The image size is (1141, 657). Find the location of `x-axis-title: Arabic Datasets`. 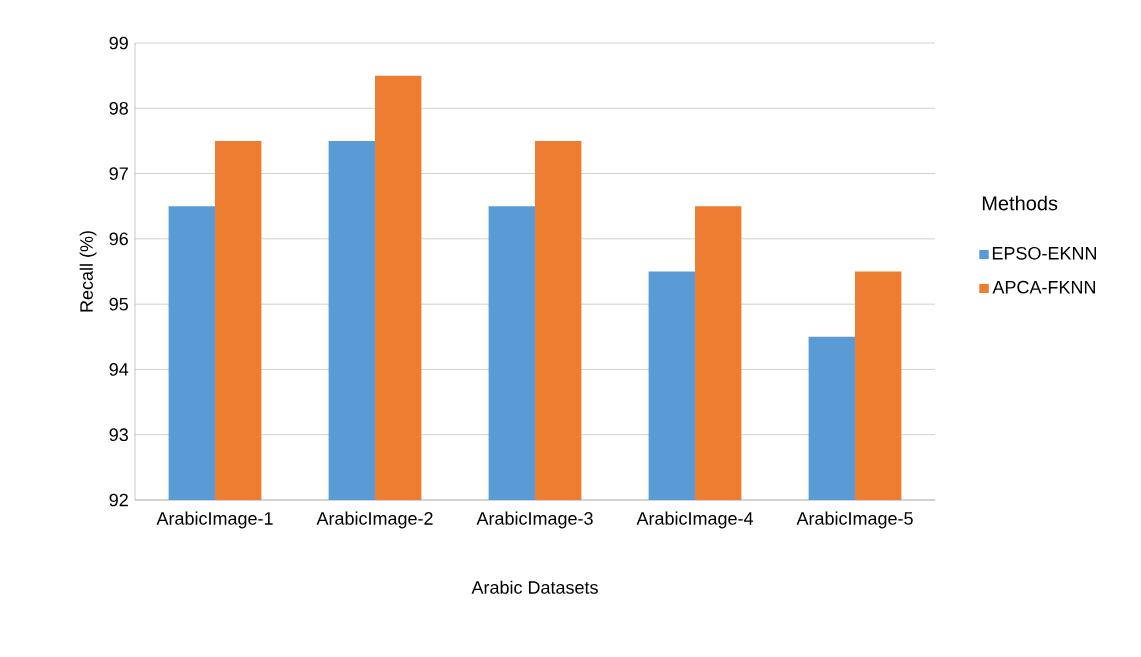

x-axis-title: Arabic Datasets is located at coordinates (534, 587).